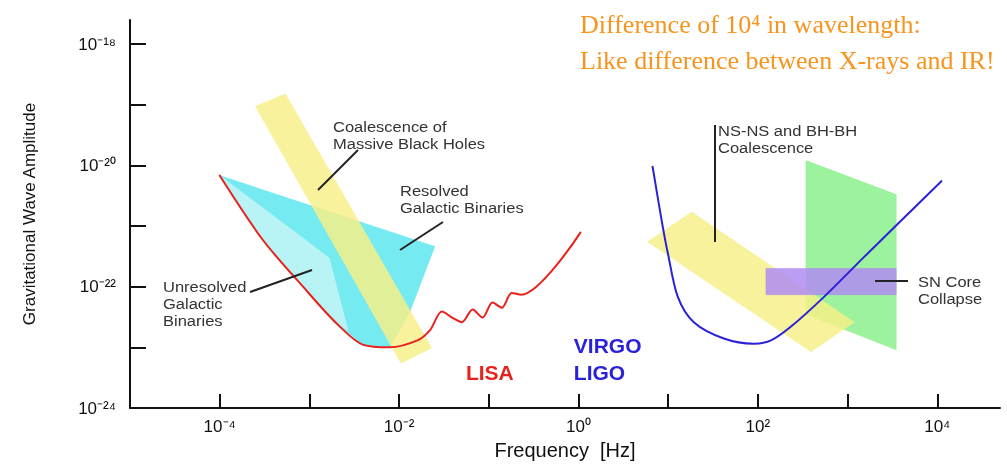 Image resolution: width=1007 pixels, height=469 pixels. What do you see at coordinates (937, 426) in the screenshot?
I see `x-tick-label: 10⁴` at bounding box center [937, 426].